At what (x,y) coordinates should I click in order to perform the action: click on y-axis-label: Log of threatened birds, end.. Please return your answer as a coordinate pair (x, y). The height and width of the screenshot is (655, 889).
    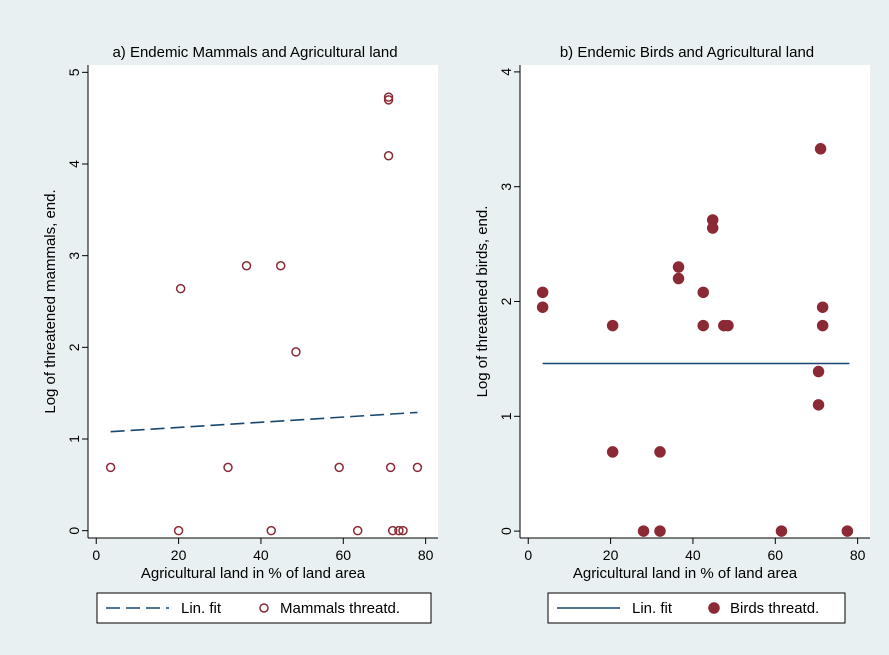
    Looking at the image, I should click on (482, 302).